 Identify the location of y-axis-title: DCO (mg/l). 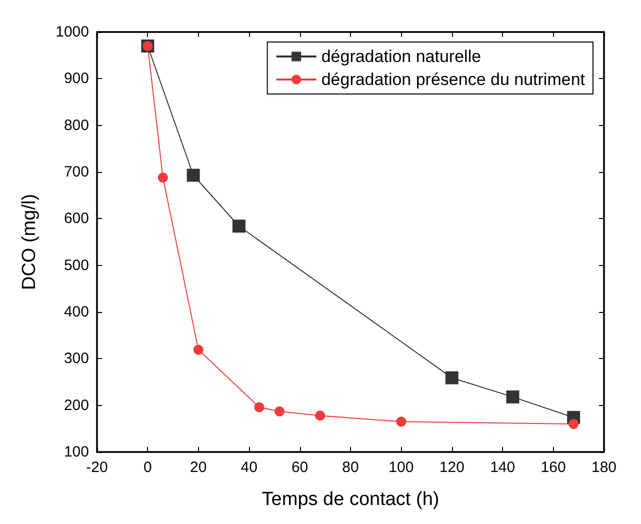
(29, 242).